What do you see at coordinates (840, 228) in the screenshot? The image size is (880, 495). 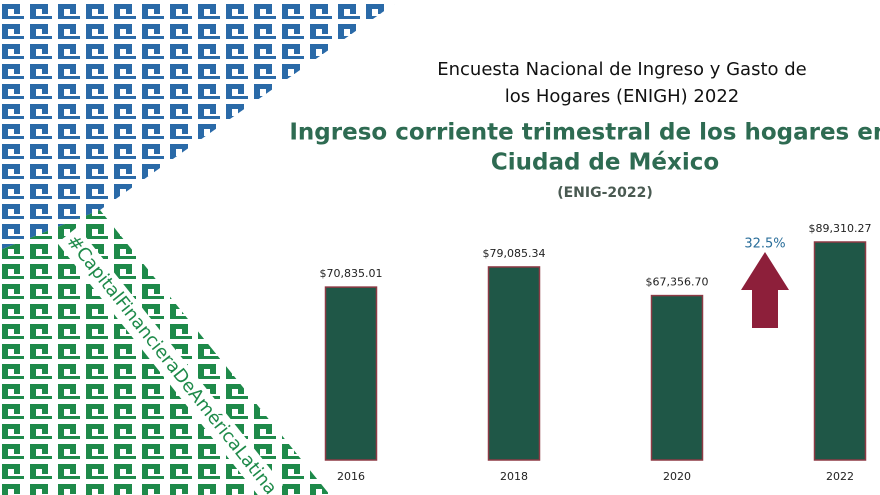 I see `value-label: $89,310.27` at bounding box center [840, 228].